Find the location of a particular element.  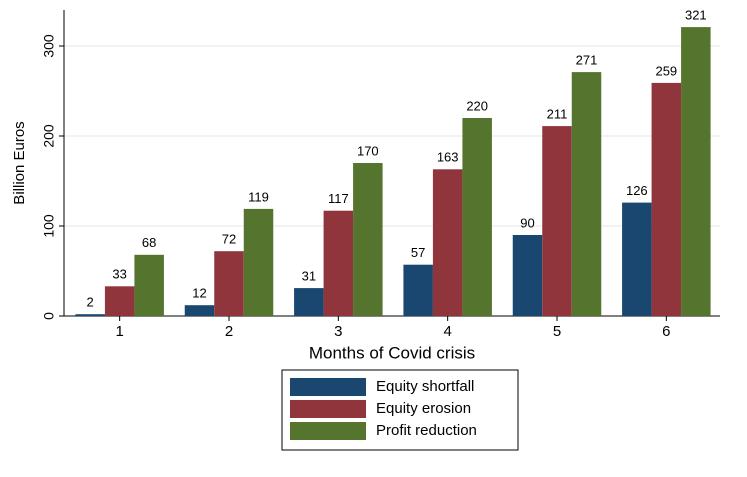

data-label: 321 is located at coordinates (696, 15).